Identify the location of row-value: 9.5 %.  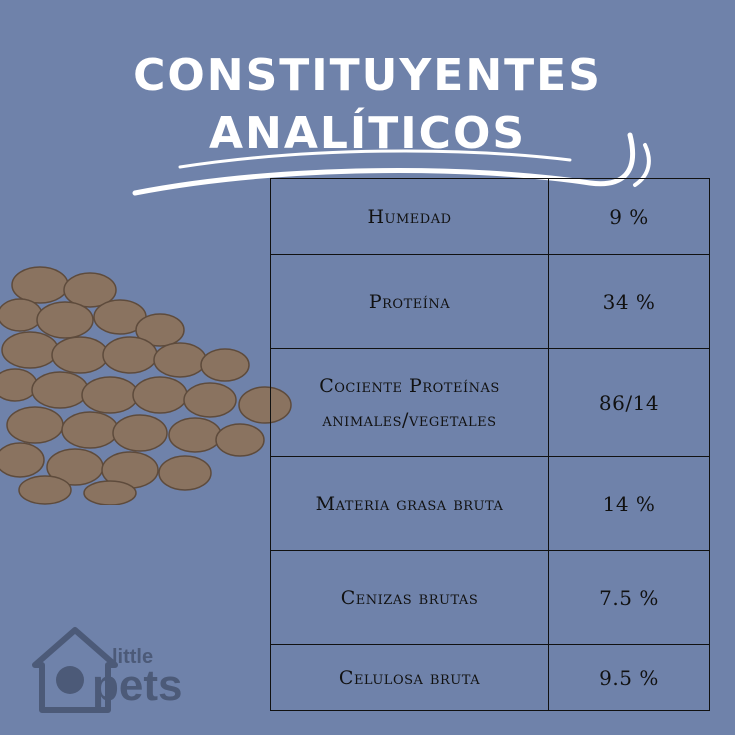
(629, 677).